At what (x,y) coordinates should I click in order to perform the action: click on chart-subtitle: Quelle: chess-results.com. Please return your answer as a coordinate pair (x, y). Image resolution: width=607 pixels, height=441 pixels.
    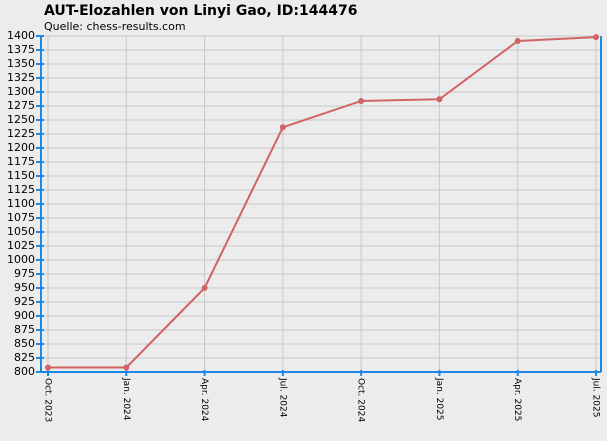
    Looking at the image, I should click on (115, 26).